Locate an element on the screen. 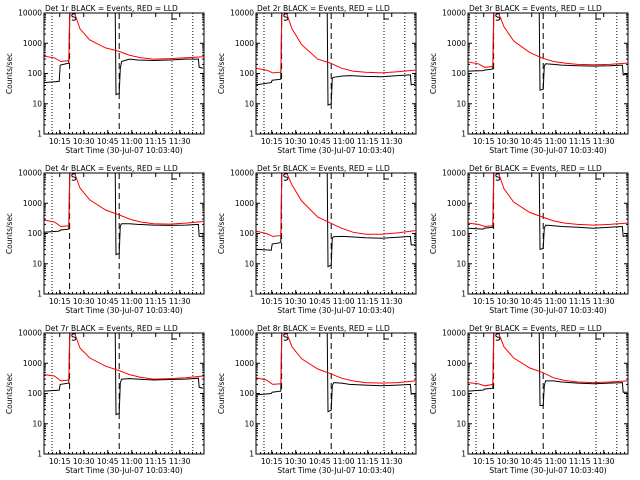 The image size is (640, 480). panel-title: Det 3r BLACK = Events, RED = LLD is located at coordinates (535, 8).